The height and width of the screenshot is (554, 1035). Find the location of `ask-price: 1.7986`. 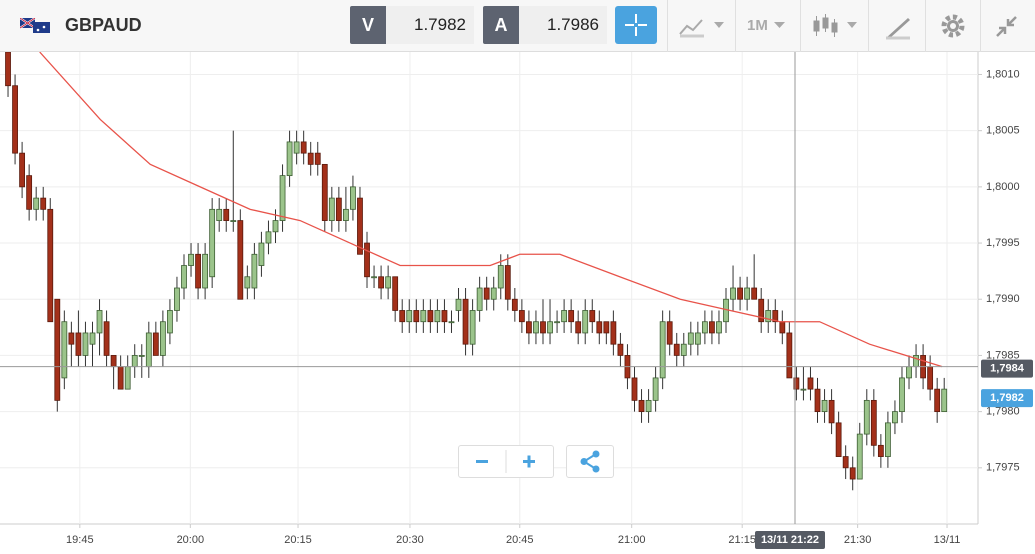

ask-price: 1.7986 is located at coordinates (563, 25).